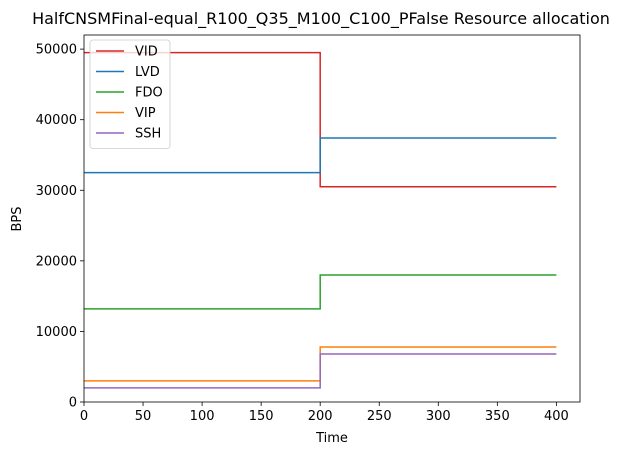 This screenshot has height=460, width=640. Describe the element at coordinates (320, 416) in the screenshot. I see `x-tick-label: 200` at that location.